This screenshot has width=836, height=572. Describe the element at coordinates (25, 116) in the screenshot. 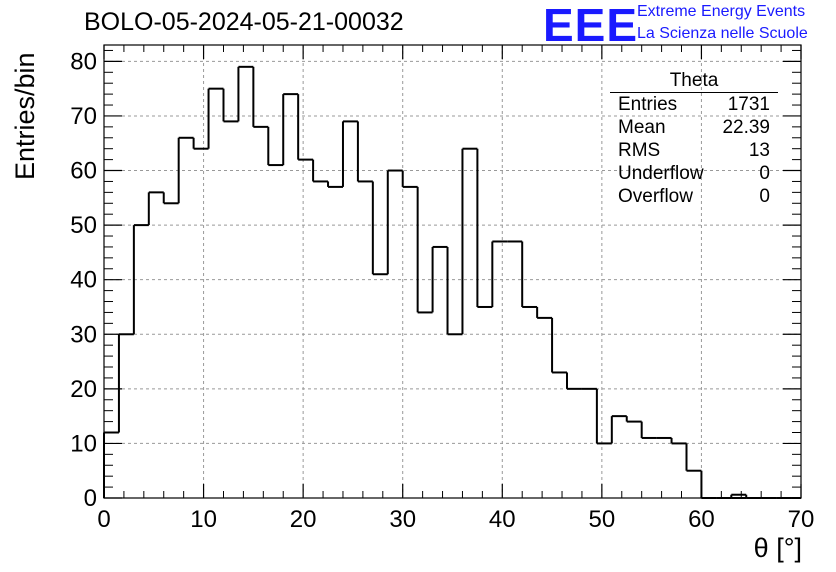

I see `y-axis-label: Entries/bin` at that location.